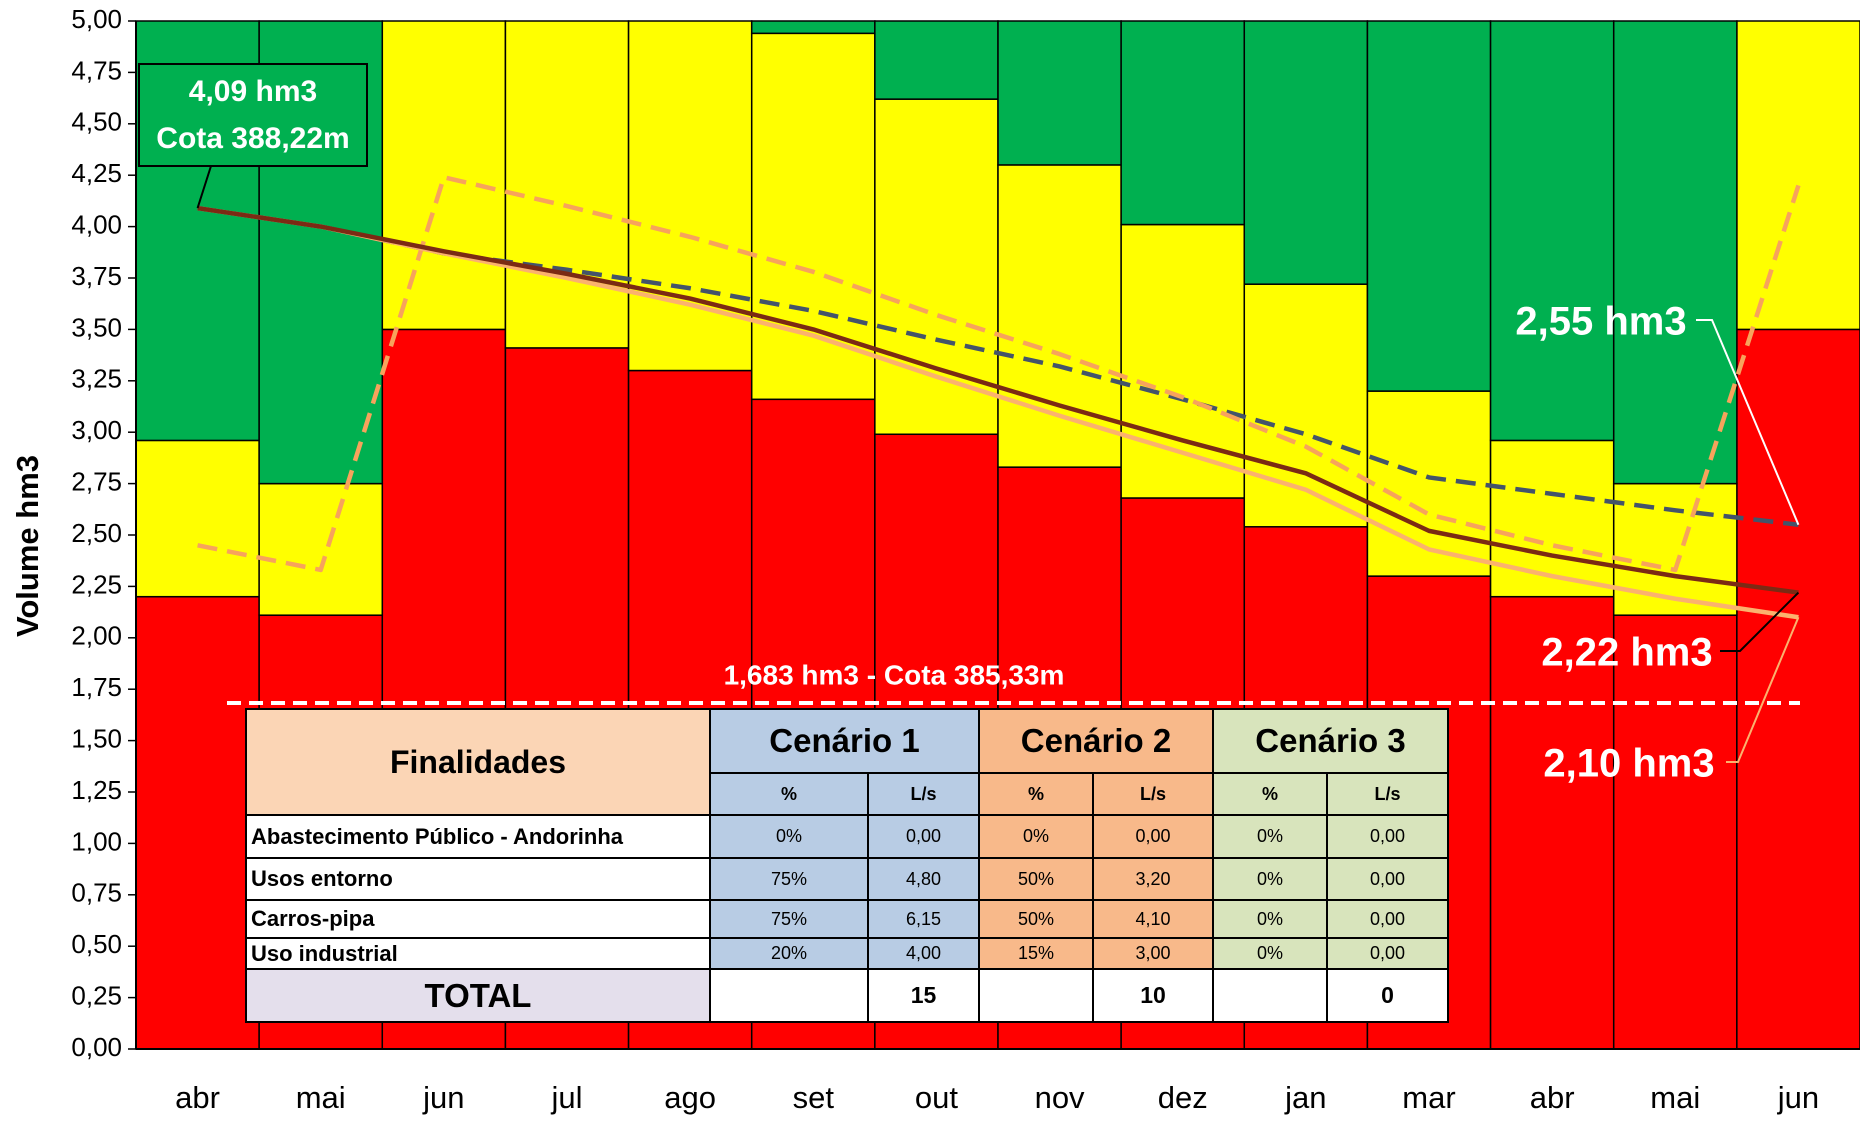  I want to click on table-cell: Usos entorno, so click(478, 879).